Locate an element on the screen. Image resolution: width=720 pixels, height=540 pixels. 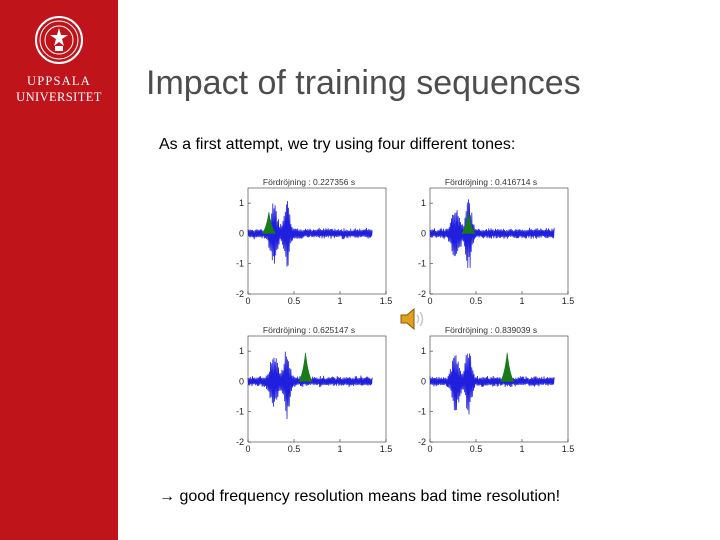
subplot-title: Fördröjning : 0.625147 s is located at coordinates (309, 330).